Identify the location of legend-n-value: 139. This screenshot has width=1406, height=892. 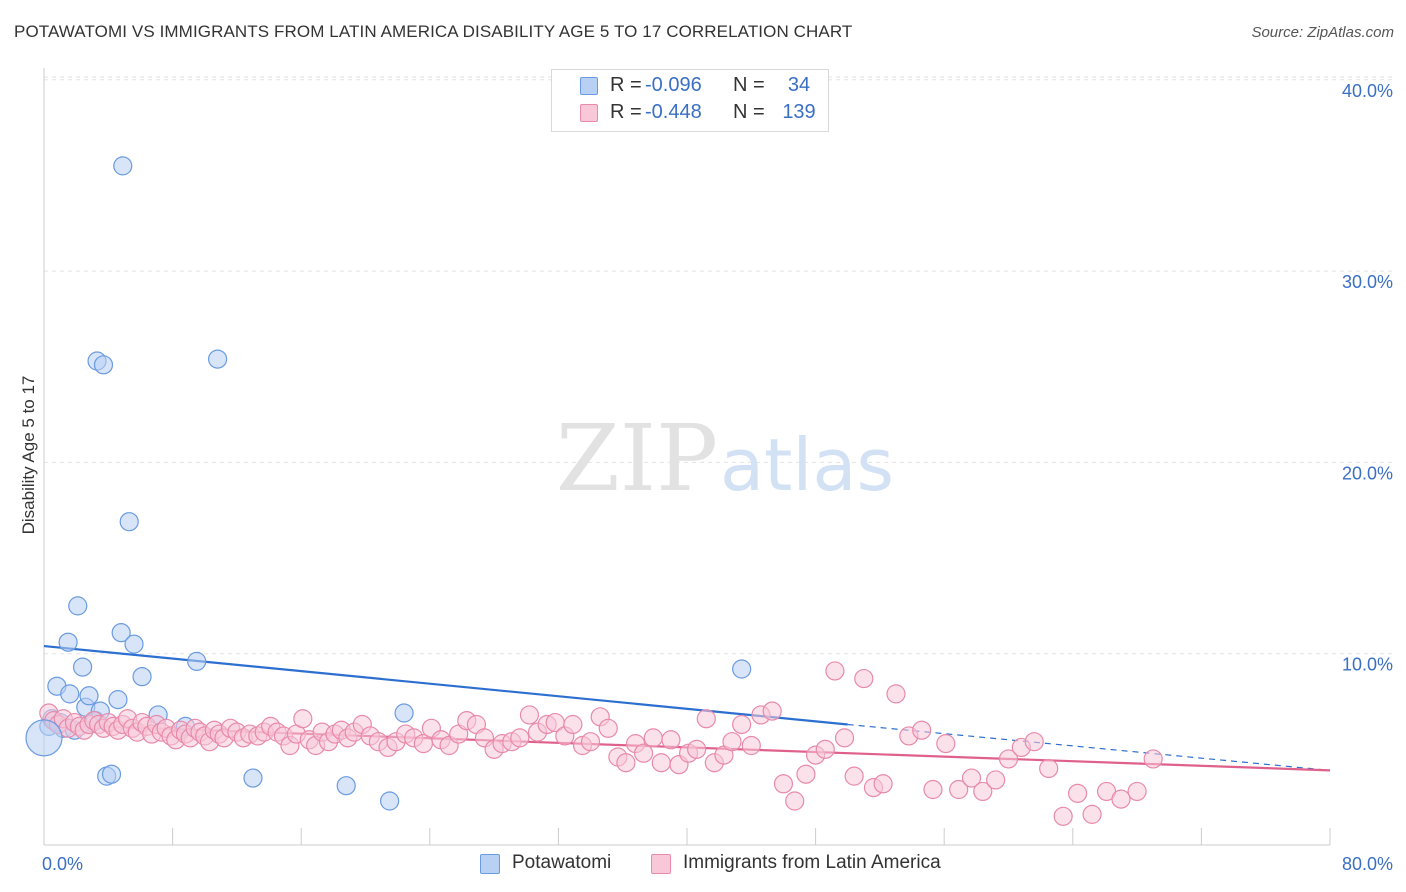
(799, 112).